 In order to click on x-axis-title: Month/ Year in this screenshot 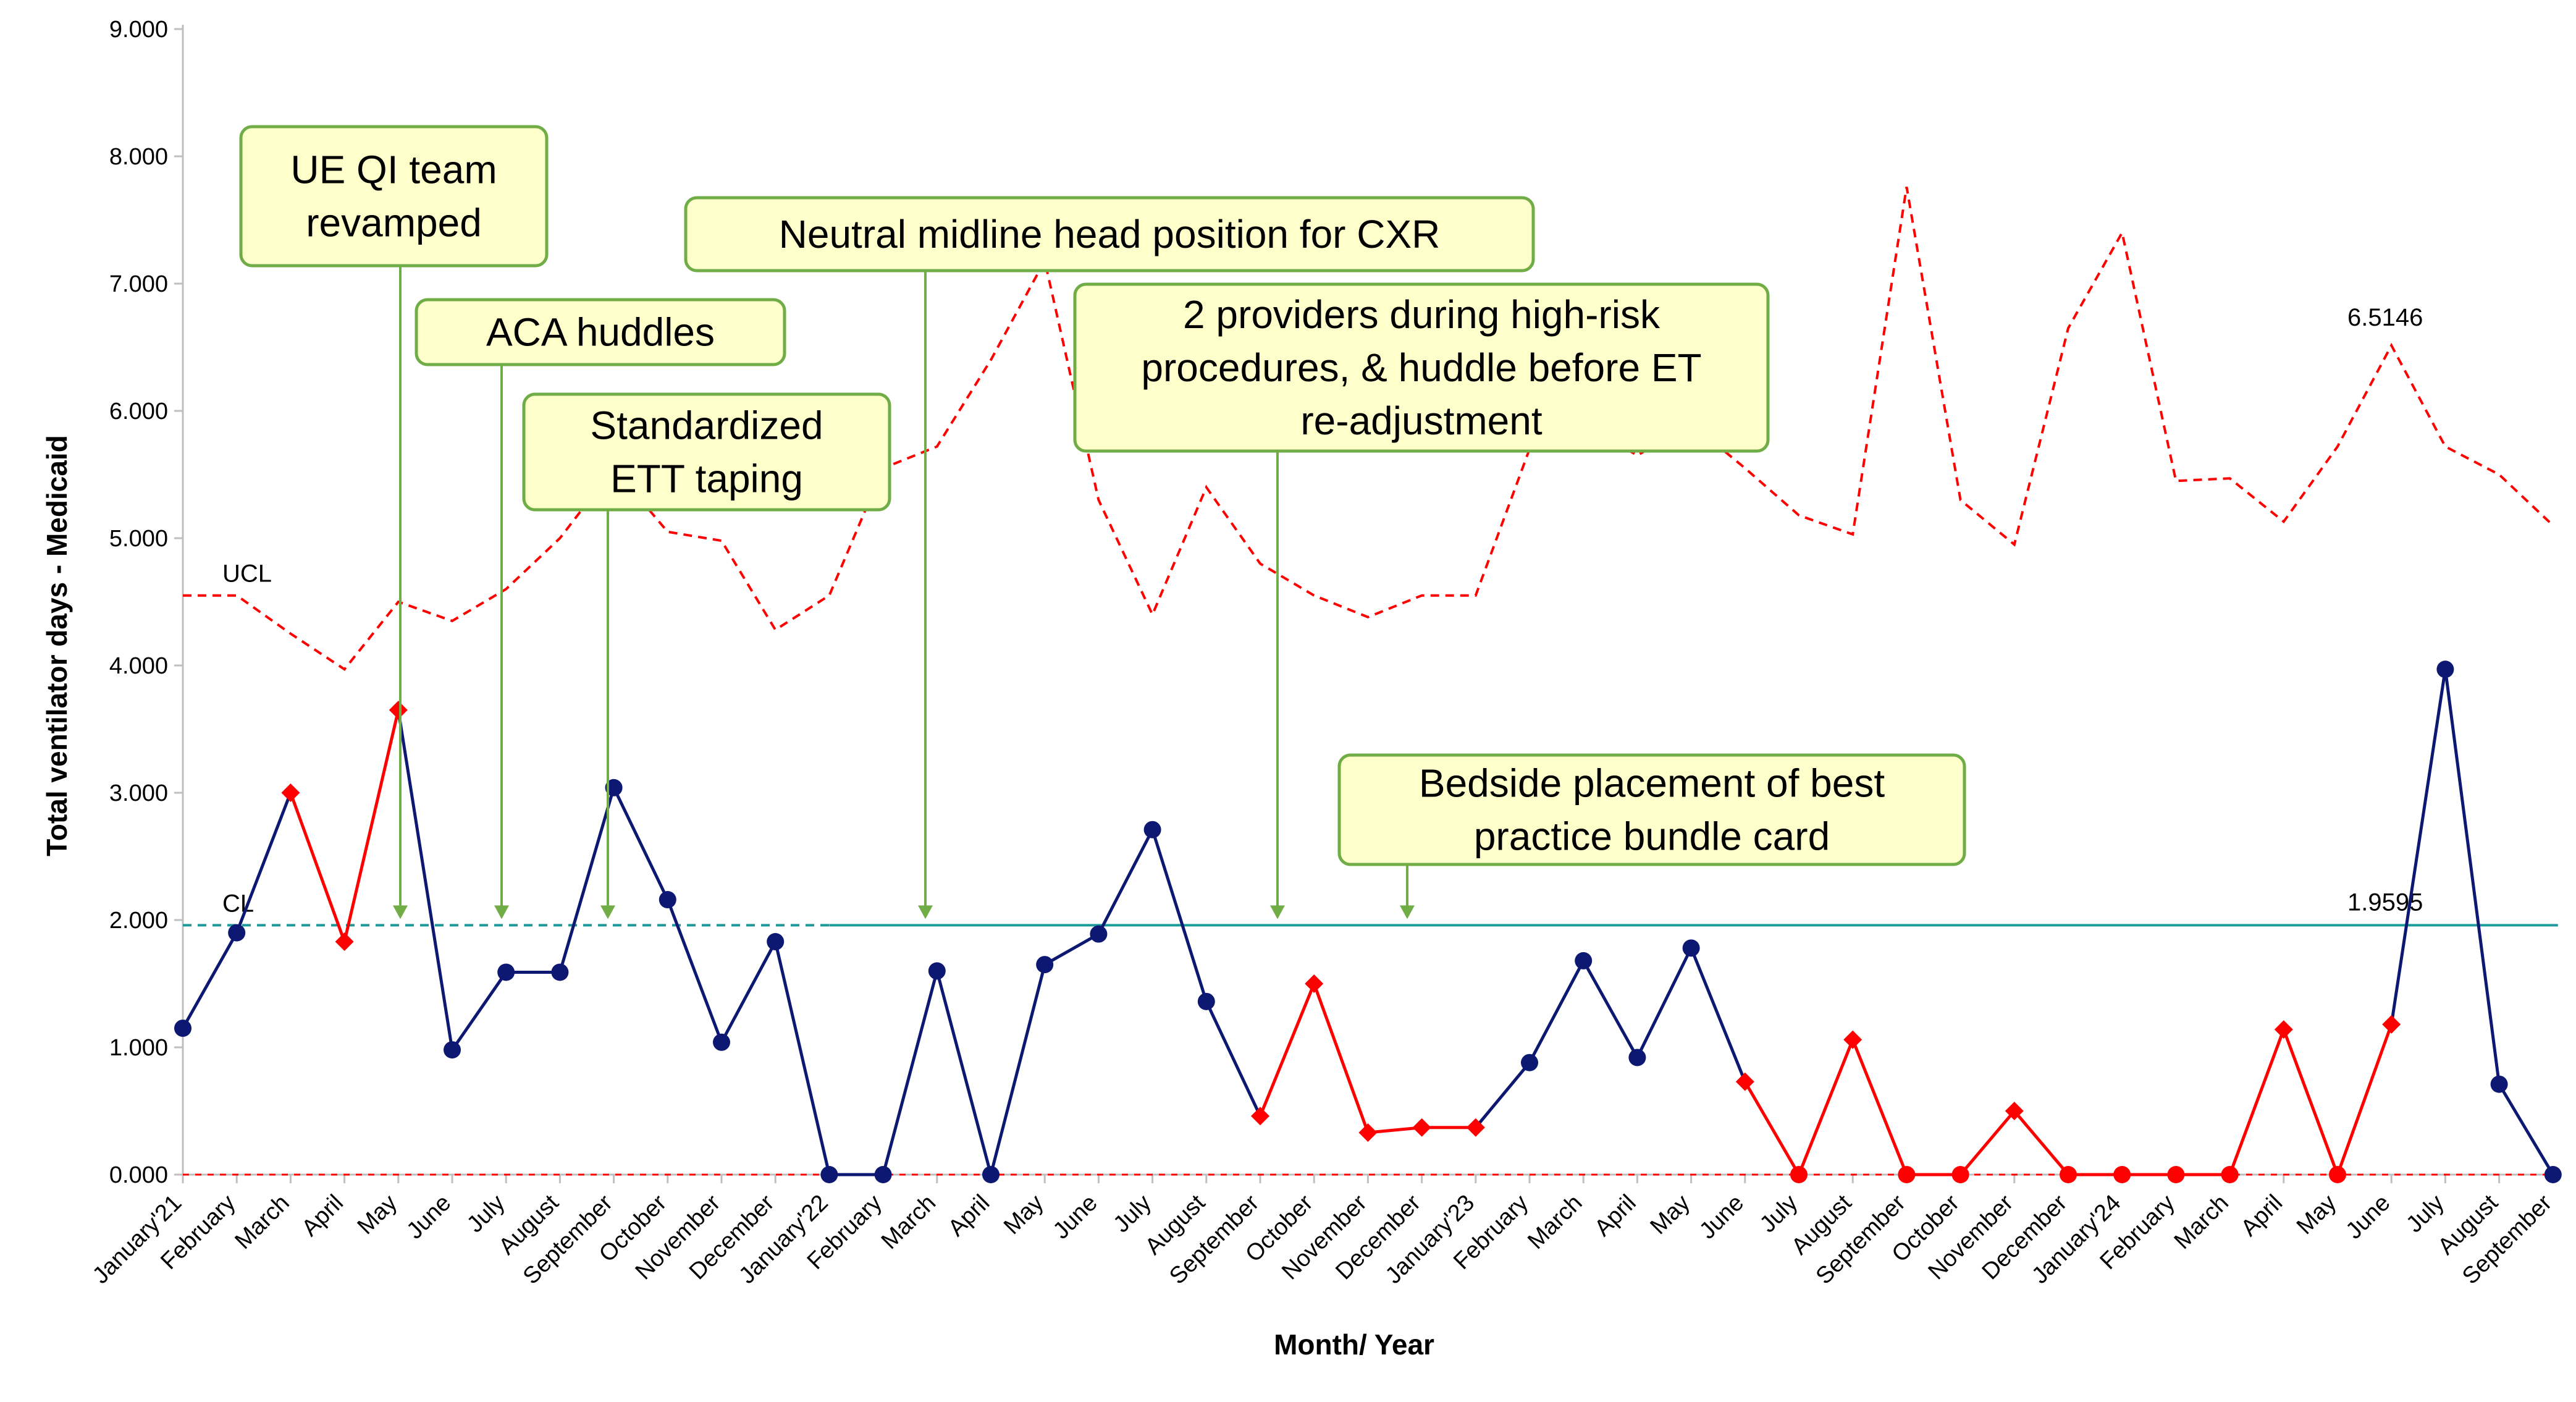, I will do `click(1354, 1344)`.